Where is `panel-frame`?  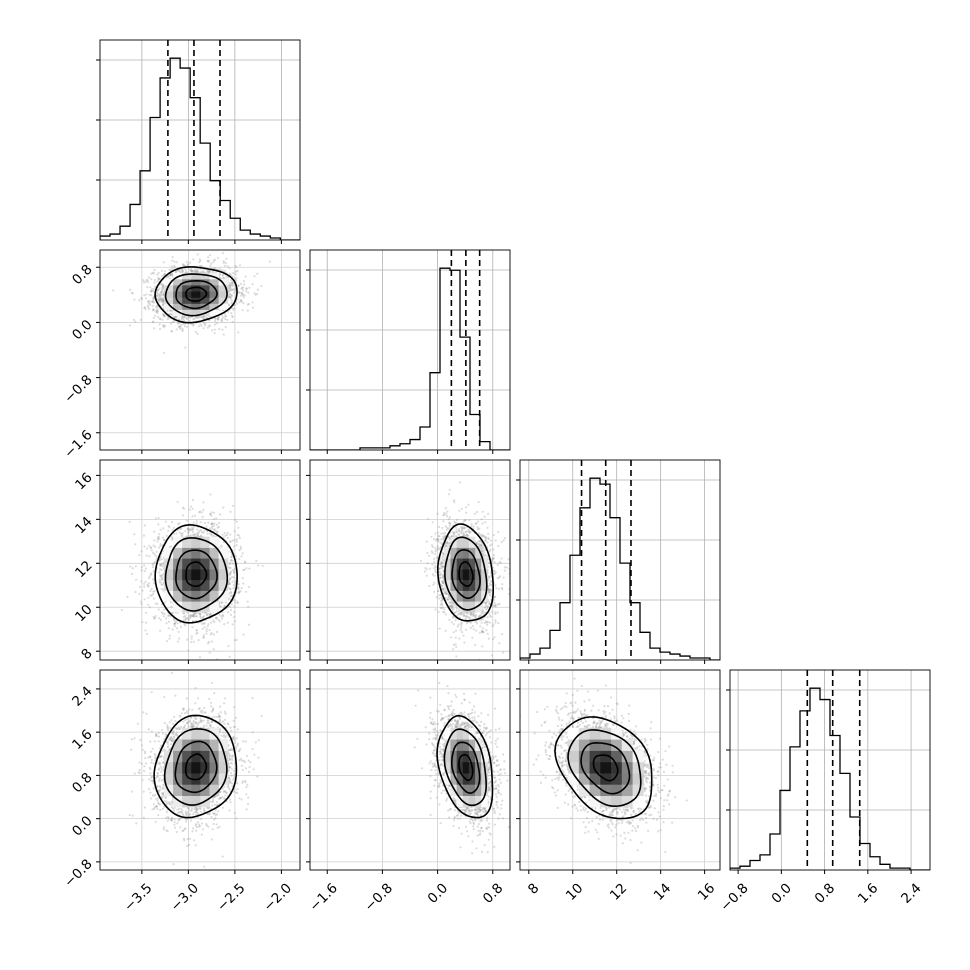
panel-frame is located at coordinates (200, 140).